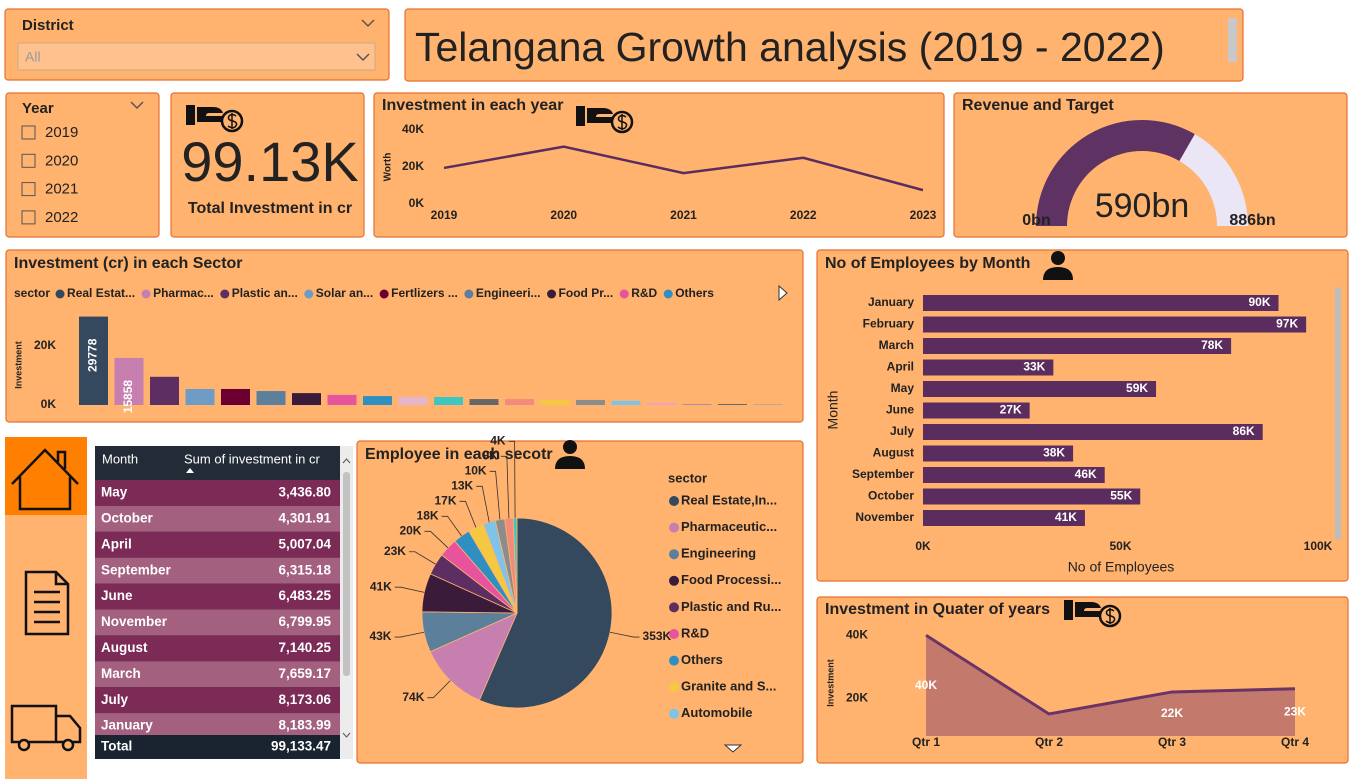 This screenshot has height=779, width=1360. I want to click on money-icon, so click(596, 116).